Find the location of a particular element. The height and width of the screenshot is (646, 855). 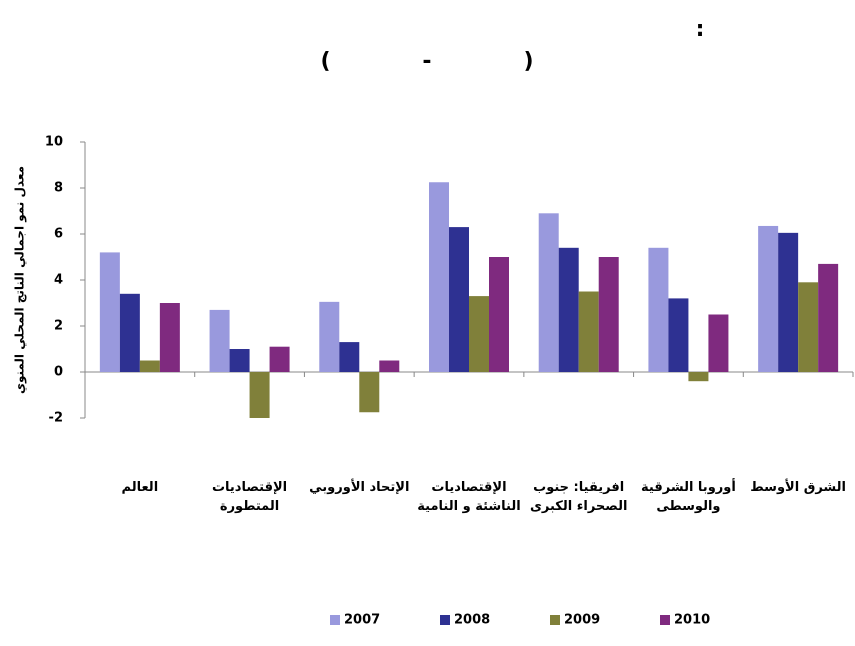

x-tick-label: أوروبا الشرقية والوسطى is located at coordinates (688, 497).